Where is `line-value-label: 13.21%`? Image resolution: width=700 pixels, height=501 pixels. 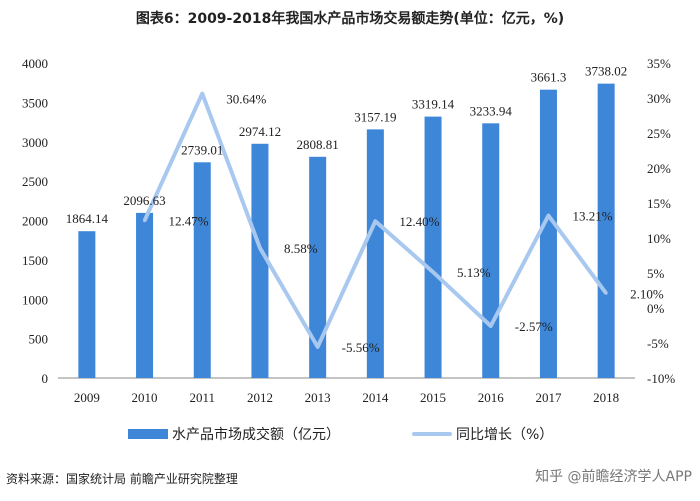 line-value-label: 13.21% is located at coordinates (592, 216).